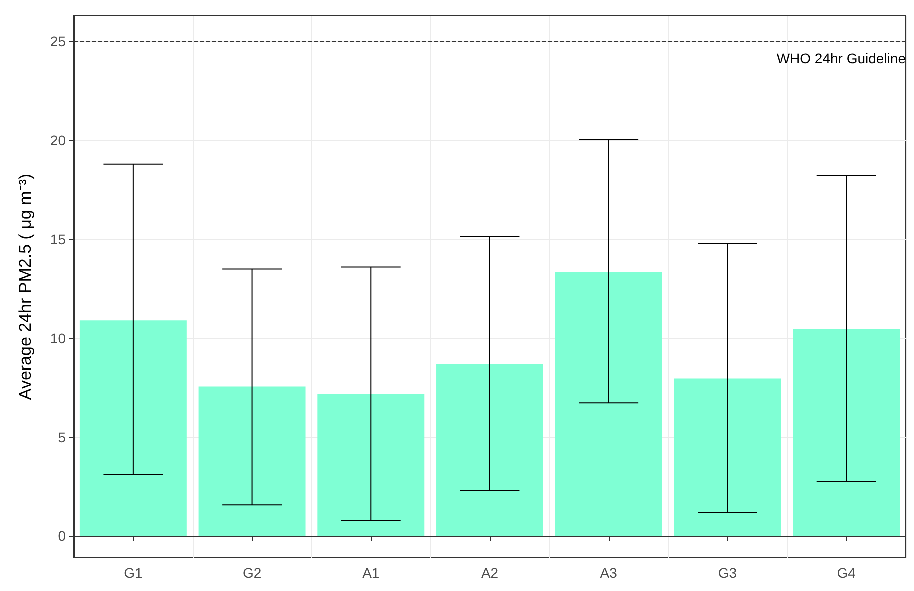  I want to click on x-tick-label: G1, so click(133, 573).